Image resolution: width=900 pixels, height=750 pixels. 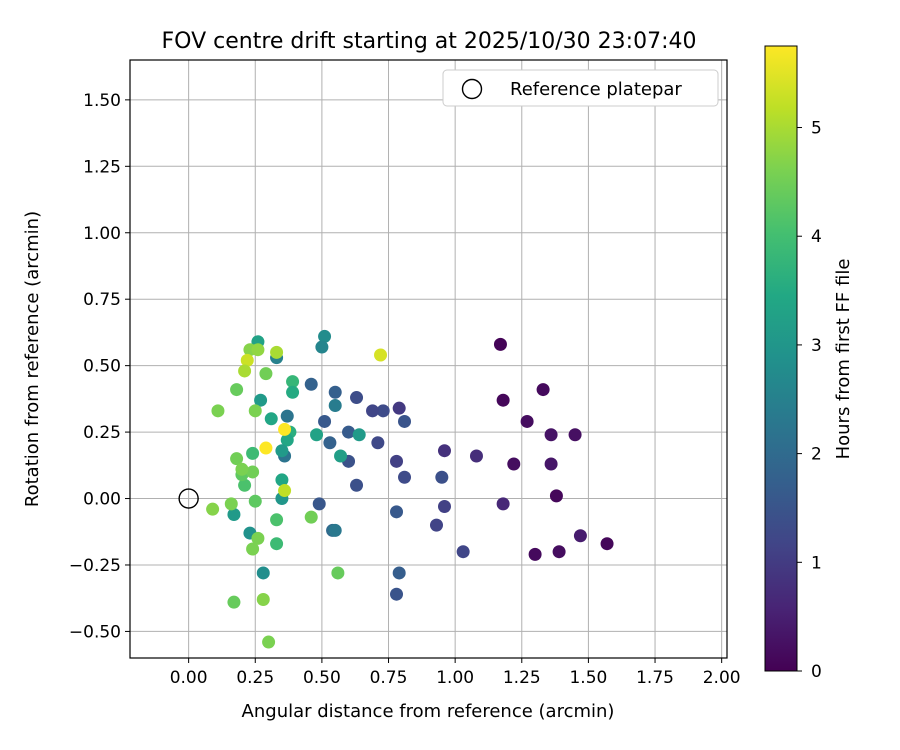 I want to click on y-tick-label: 1.50, so click(x=102, y=101).